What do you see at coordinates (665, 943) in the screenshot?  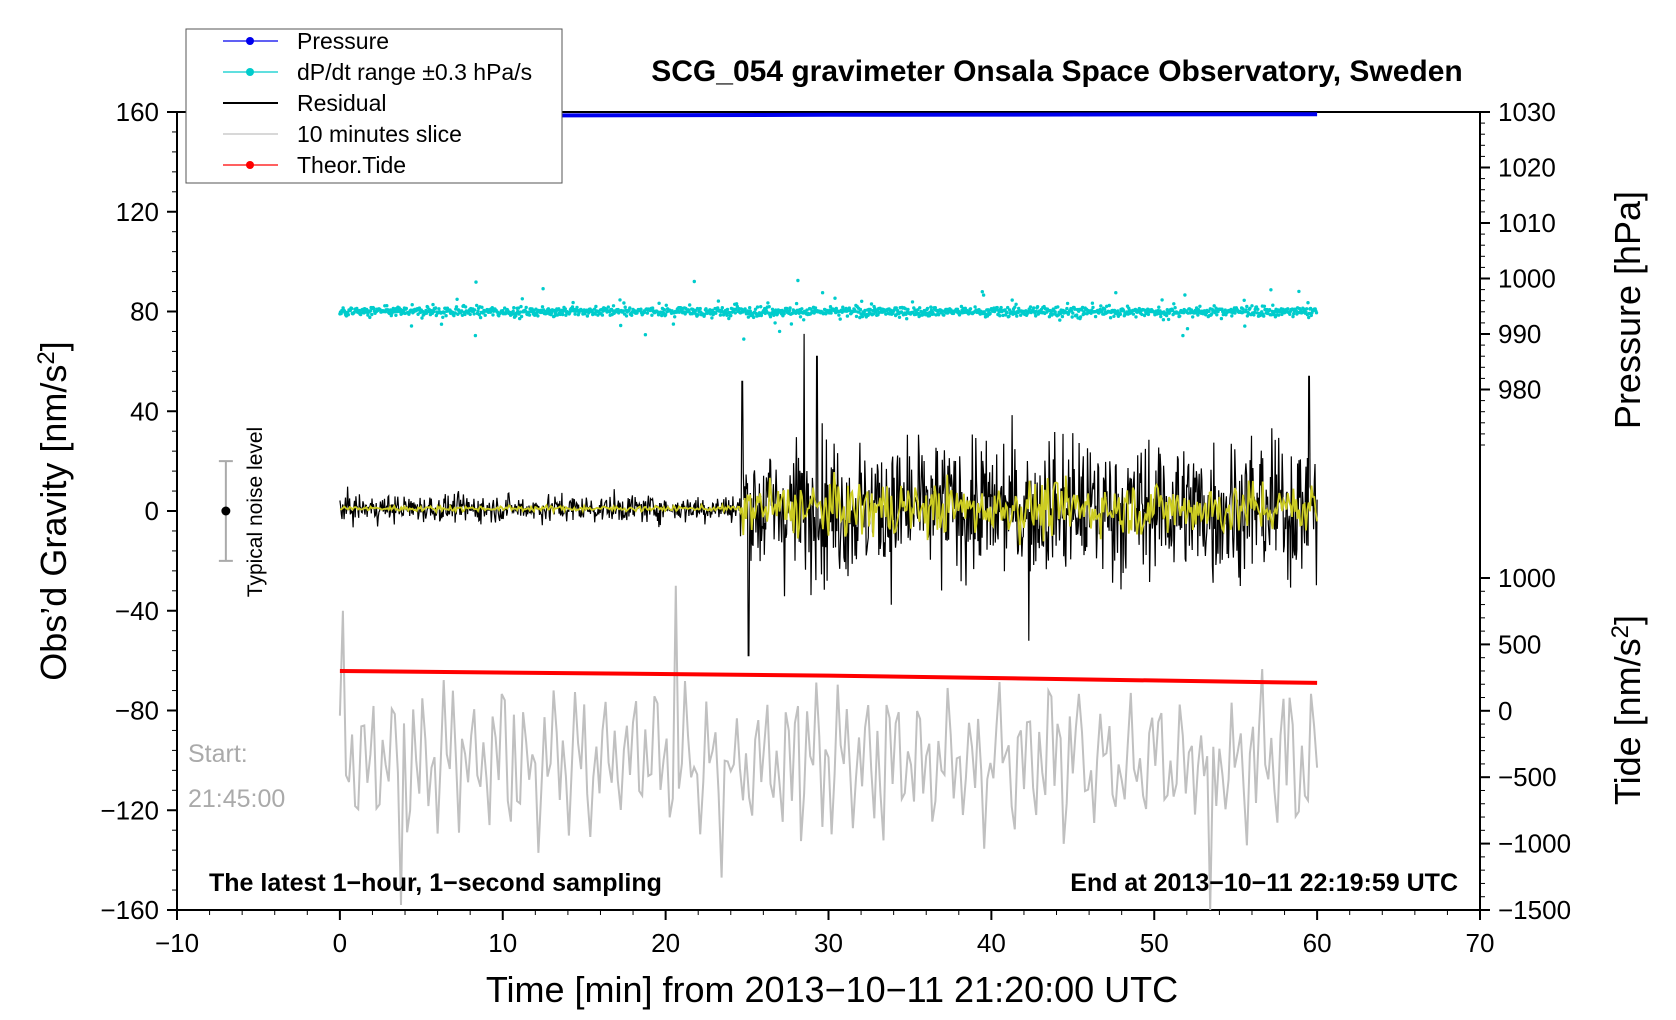 I see `x-tick-label: 20` at bounding box center [665, 943].